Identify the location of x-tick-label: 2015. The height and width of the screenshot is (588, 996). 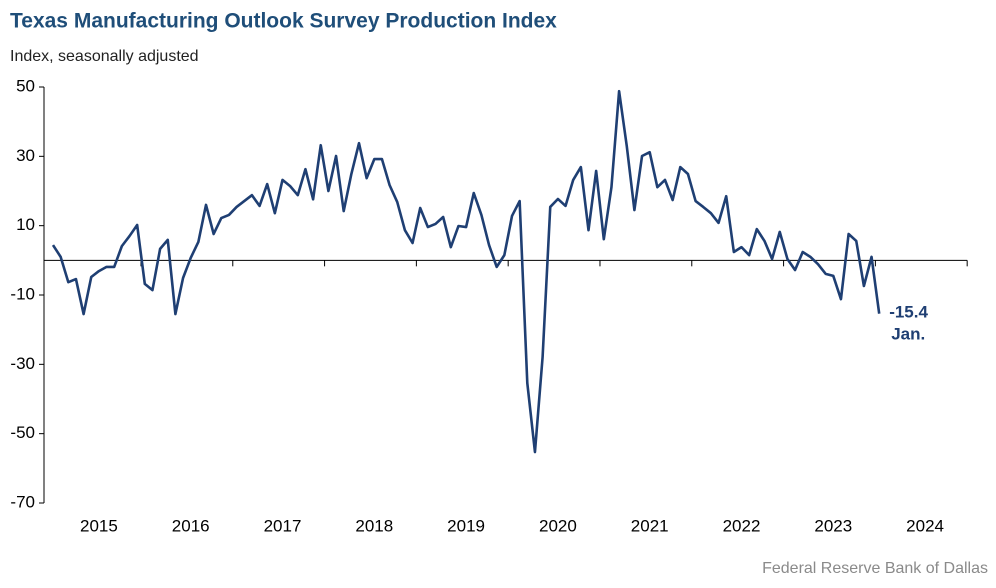
(99, 525).